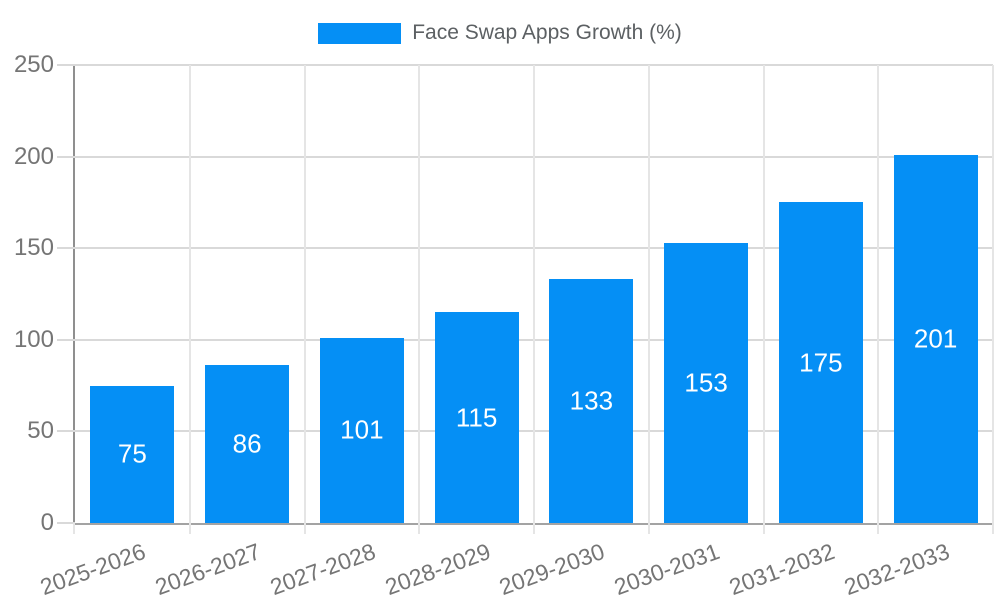 The width and height of the screenshot is (1000, 600). I want to click on bar-value-label: 133, so click(591, 400).